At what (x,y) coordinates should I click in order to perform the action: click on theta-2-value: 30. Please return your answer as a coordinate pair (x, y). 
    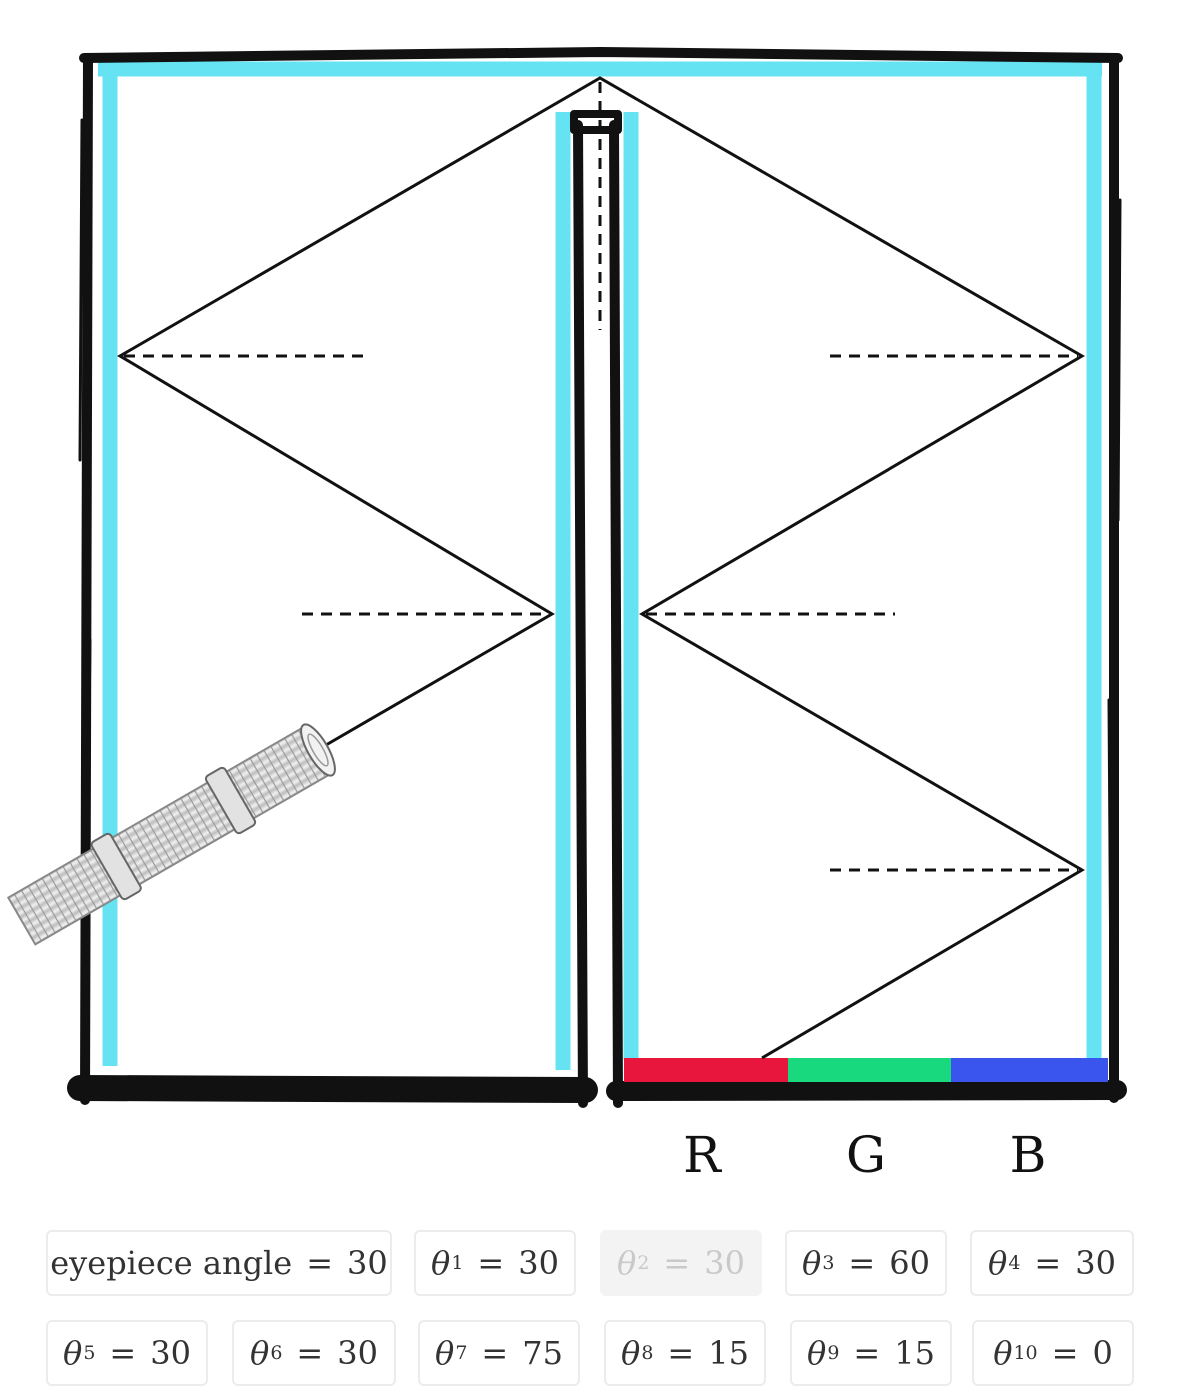
    Looking at the image, I should click on (724, 1263).